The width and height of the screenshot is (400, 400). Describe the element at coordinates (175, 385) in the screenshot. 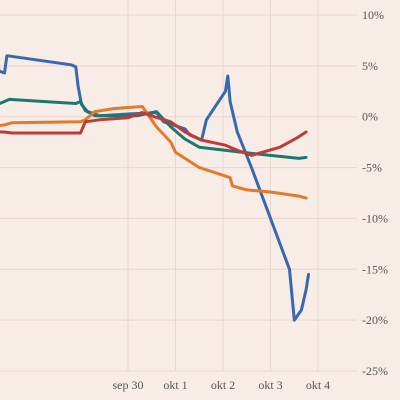

I see `x-tick-label: okt 1` at that location.